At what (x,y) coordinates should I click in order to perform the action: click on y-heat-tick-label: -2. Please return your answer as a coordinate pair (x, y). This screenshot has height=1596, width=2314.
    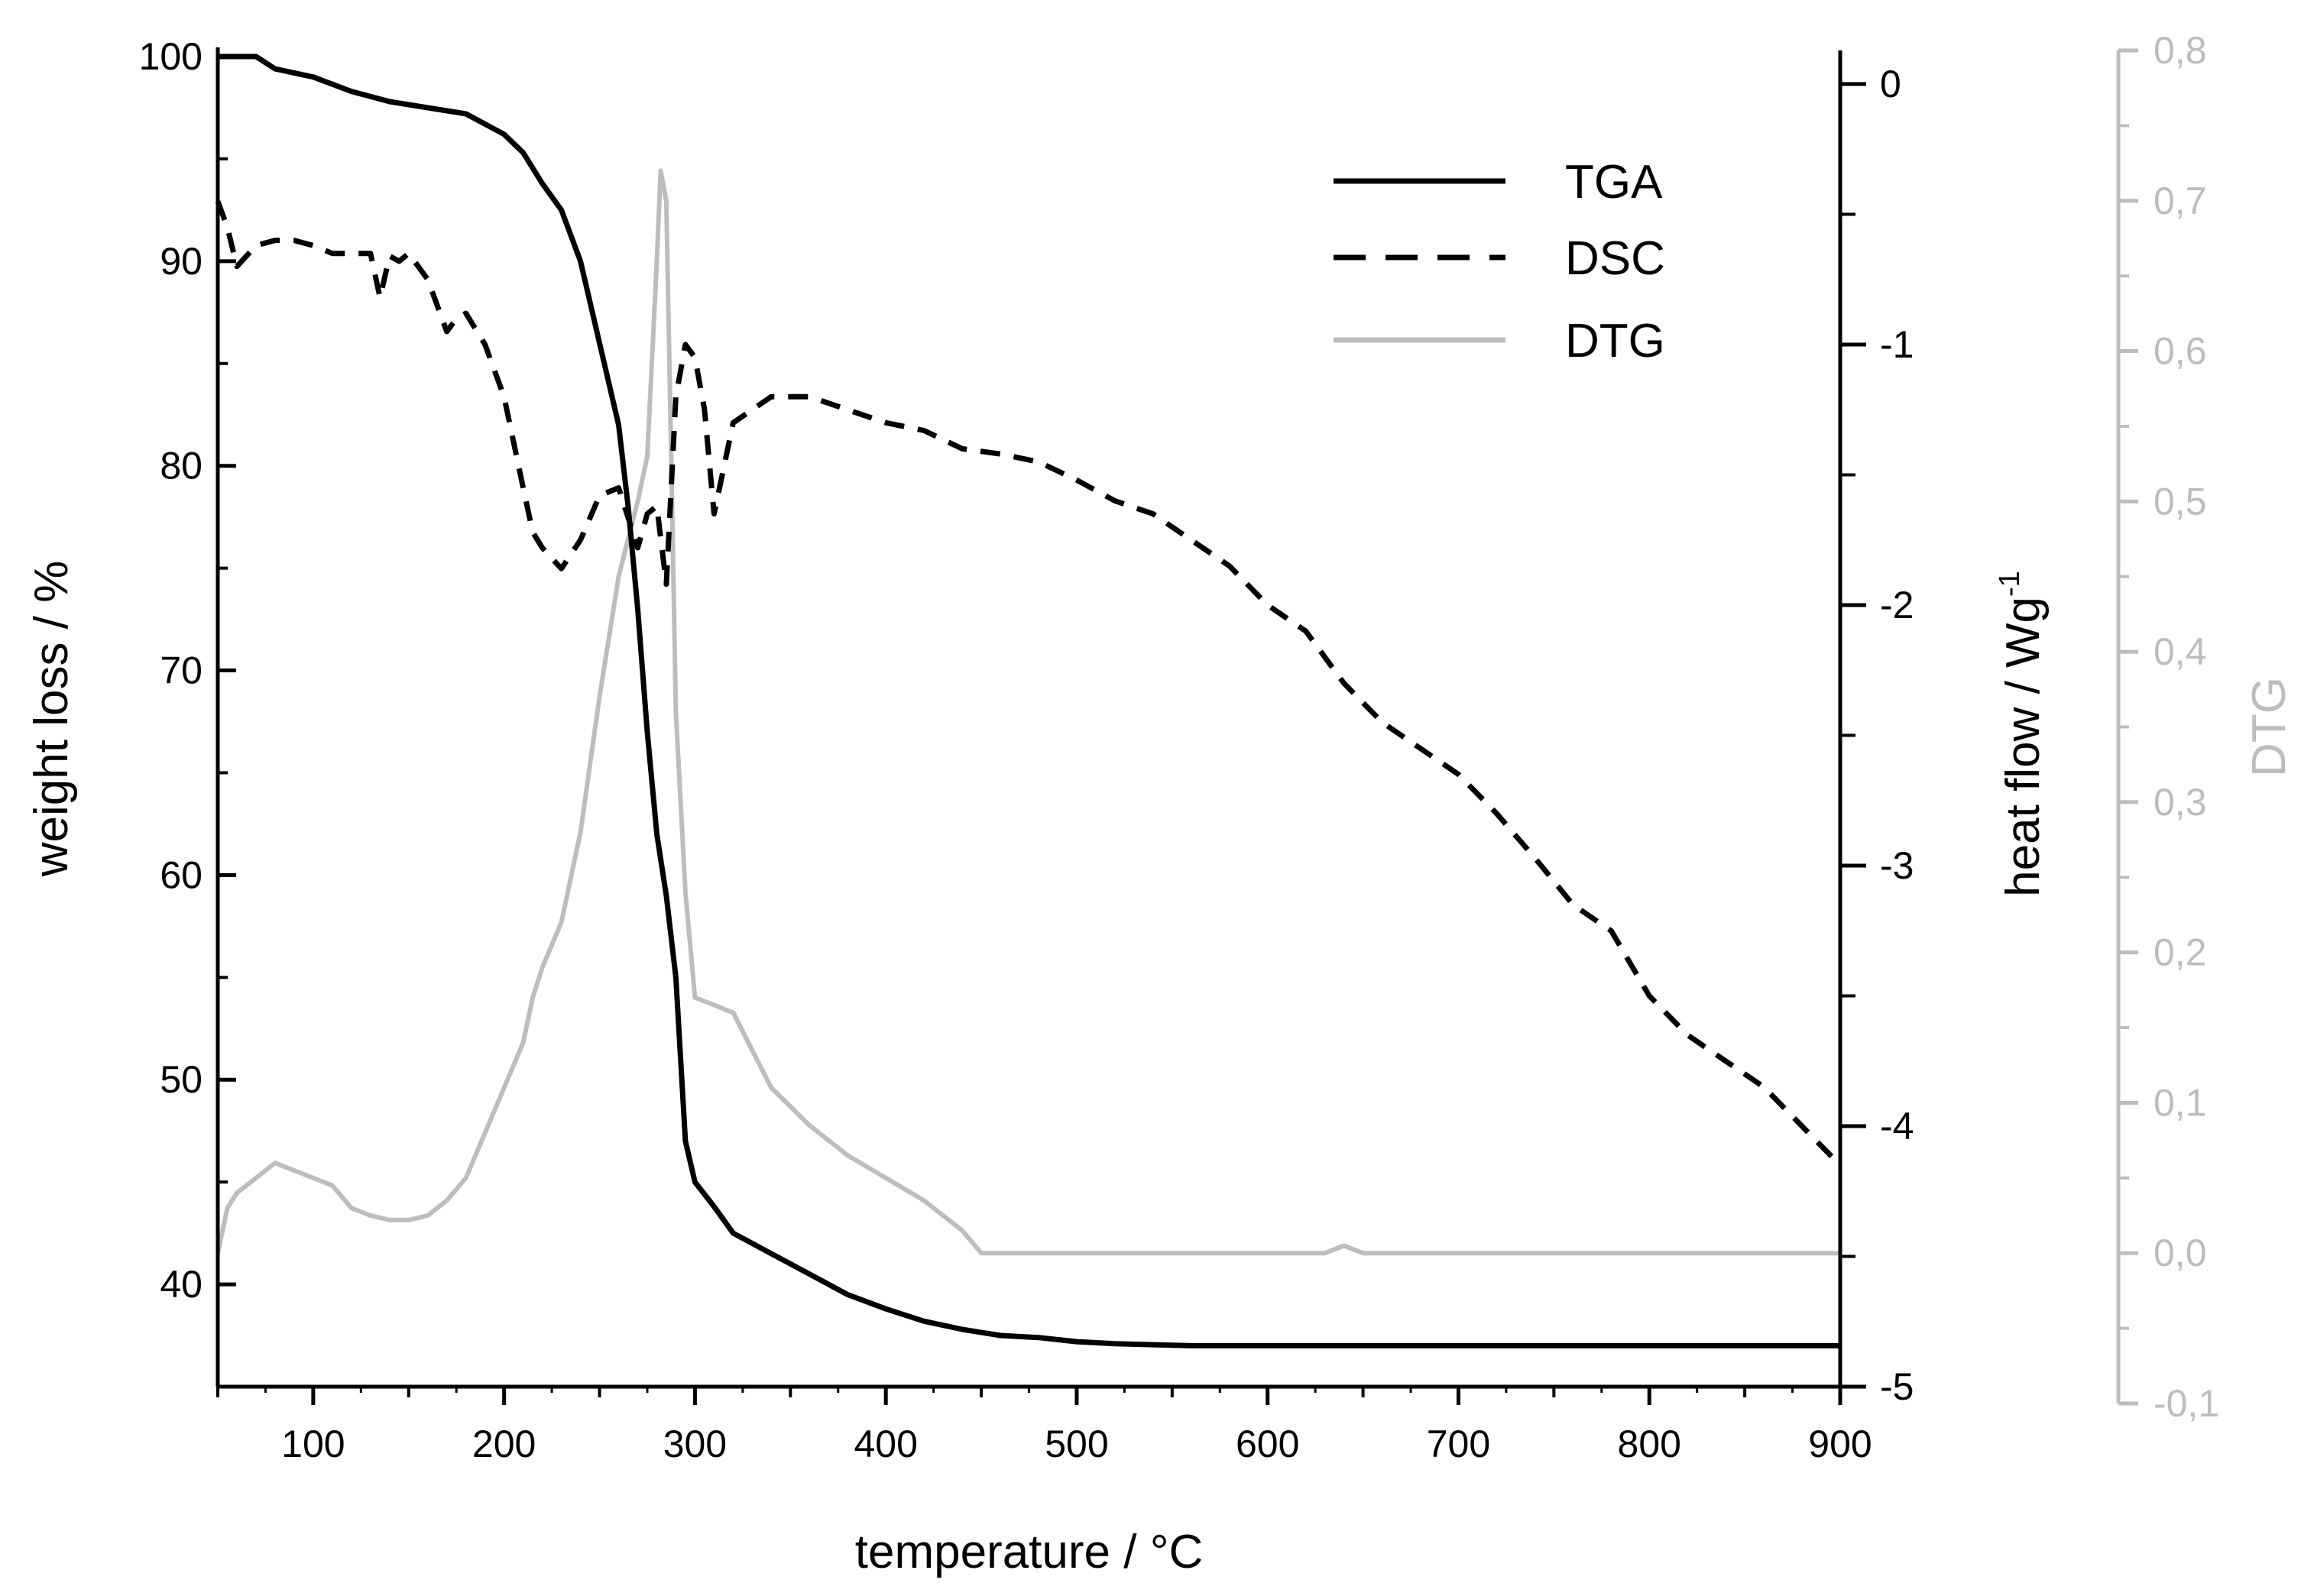
    Looking at the image, I should click on (1897, 605).